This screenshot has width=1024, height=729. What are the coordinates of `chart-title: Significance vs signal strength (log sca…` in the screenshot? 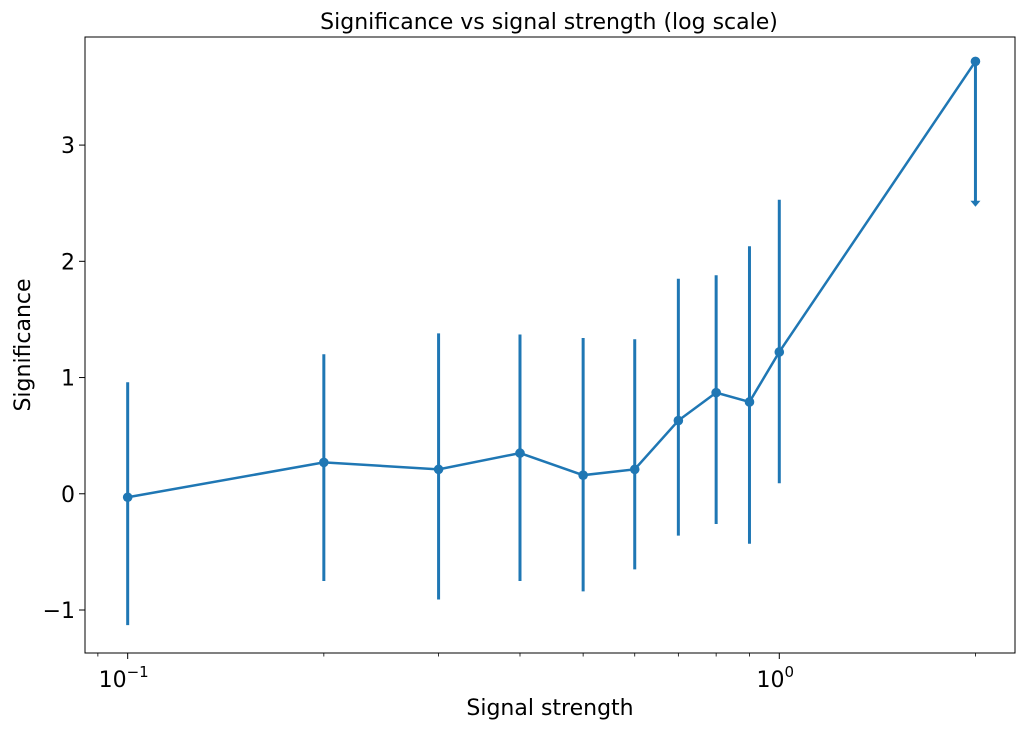 It's located at (549, 22).